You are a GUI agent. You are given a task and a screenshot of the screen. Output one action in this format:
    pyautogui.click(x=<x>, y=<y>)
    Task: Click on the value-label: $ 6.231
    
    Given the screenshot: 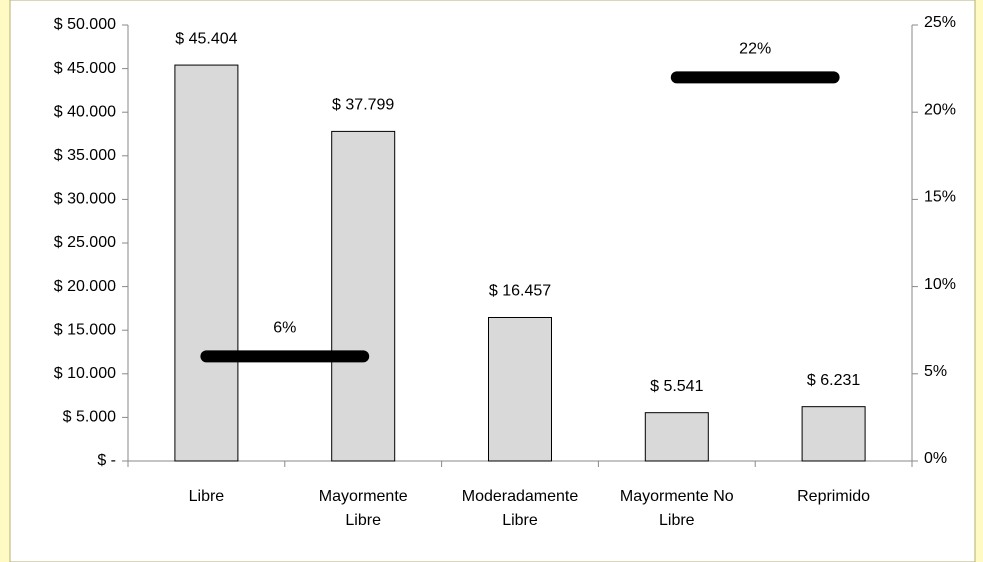 What is the action you would take?
    pyautogui.click(x=833, y=380)
    